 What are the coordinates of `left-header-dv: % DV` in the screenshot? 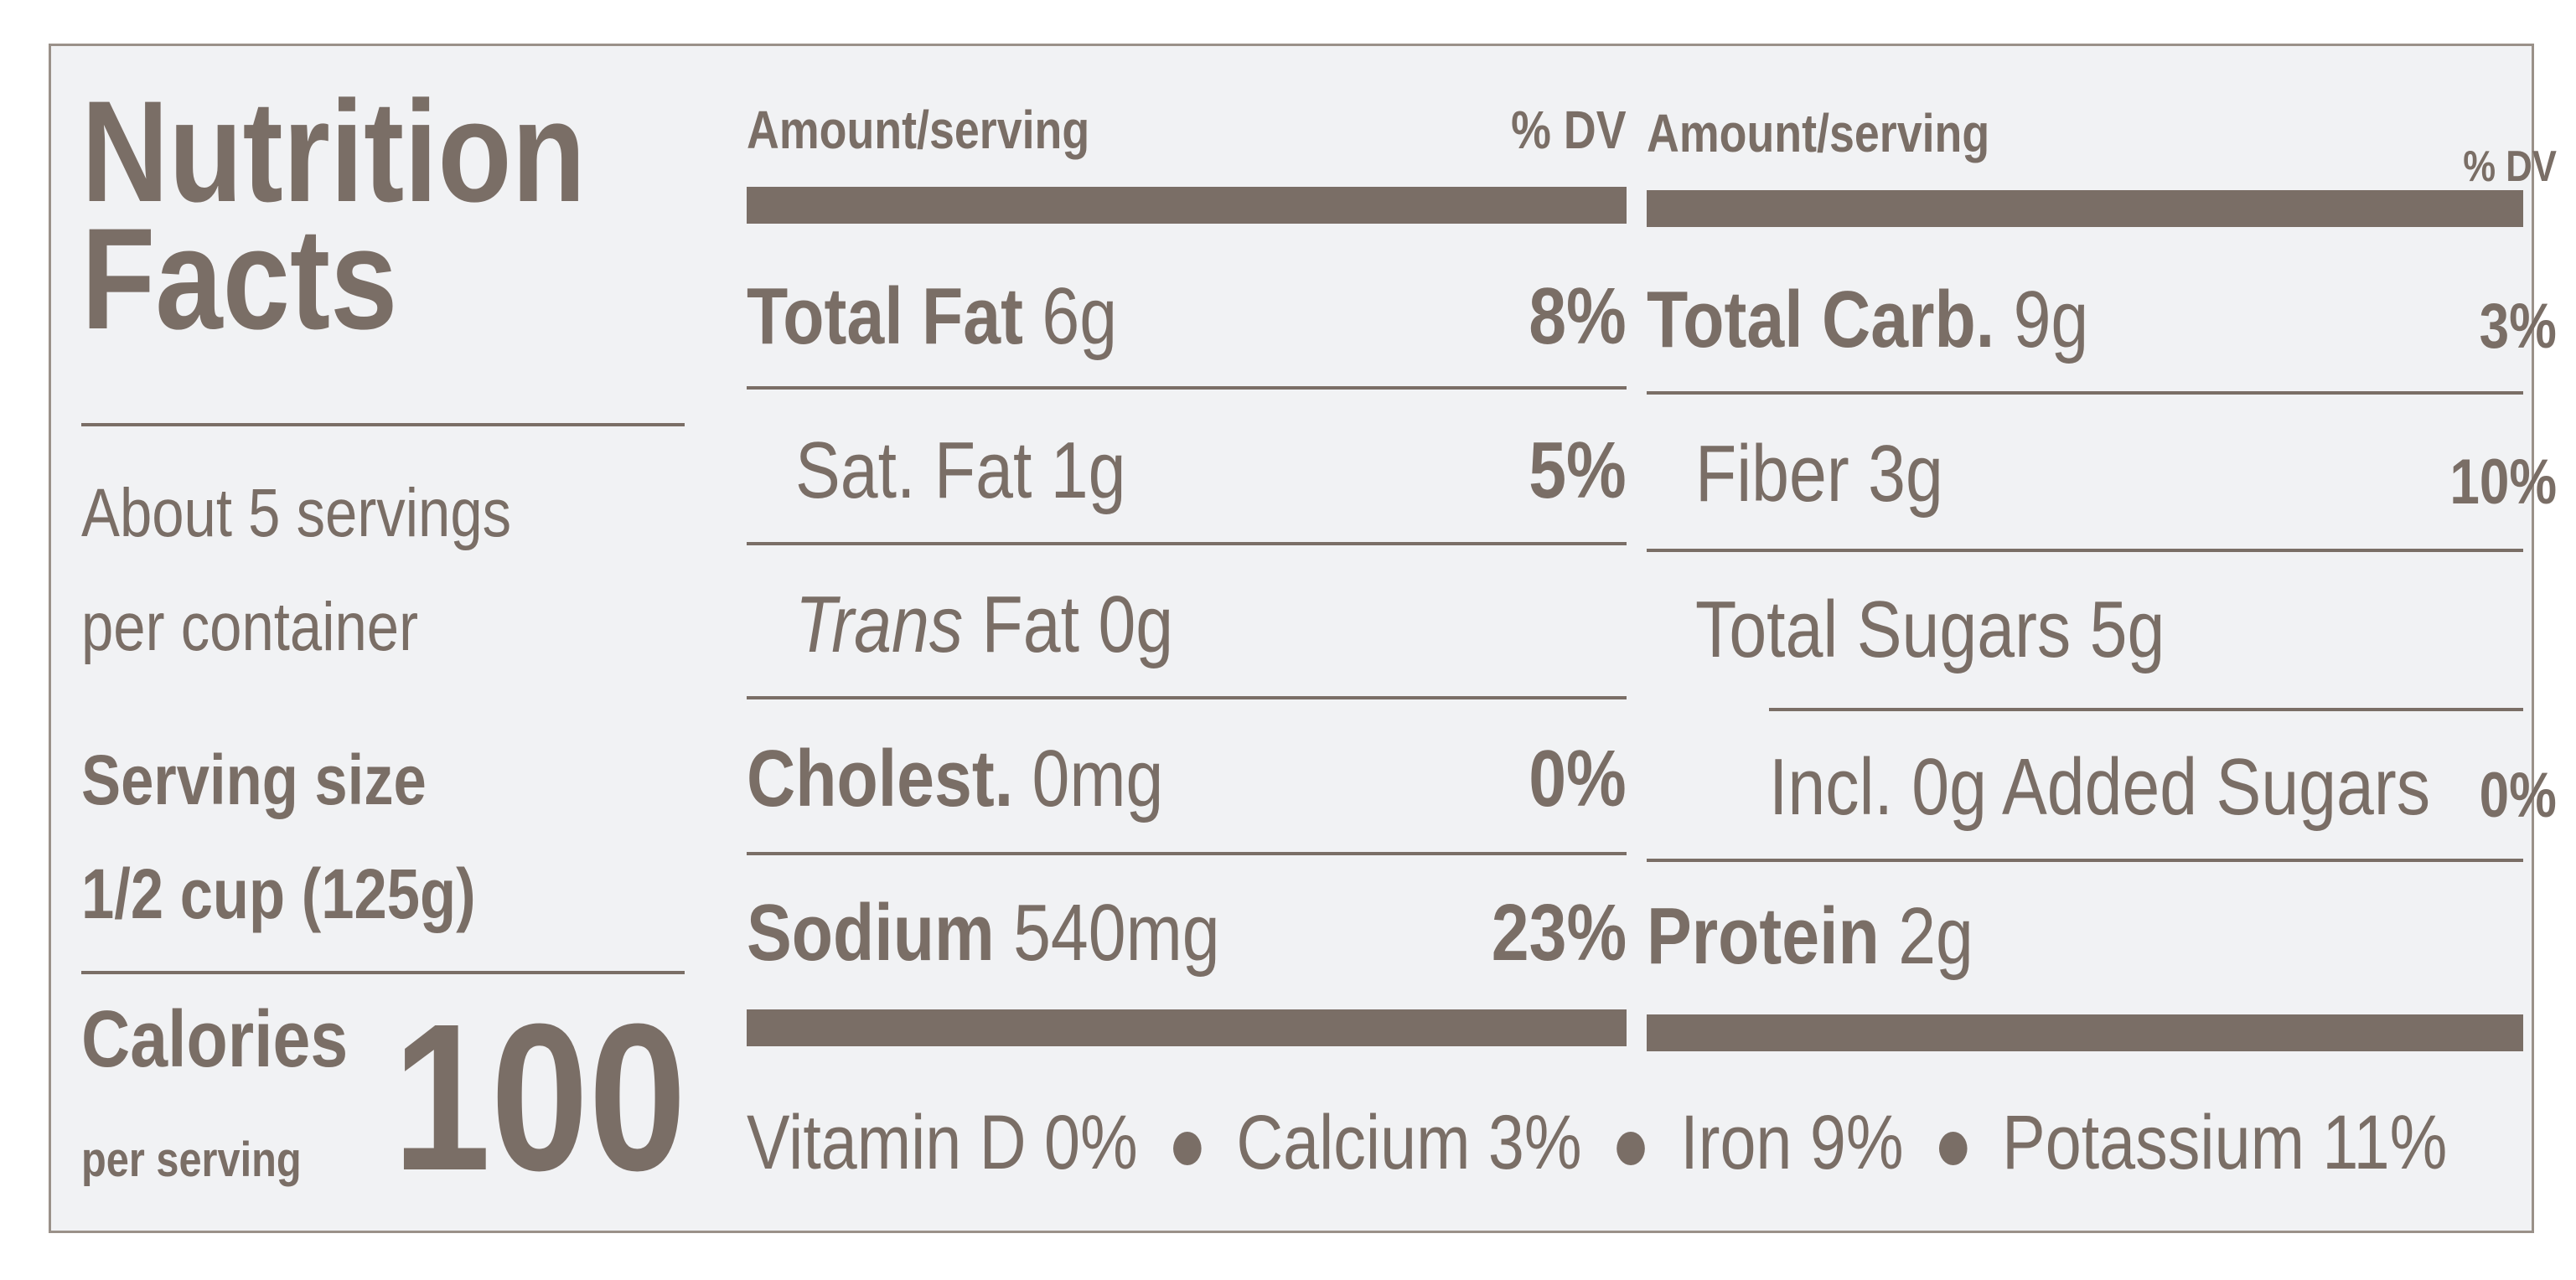 It's located at (1569, 130).